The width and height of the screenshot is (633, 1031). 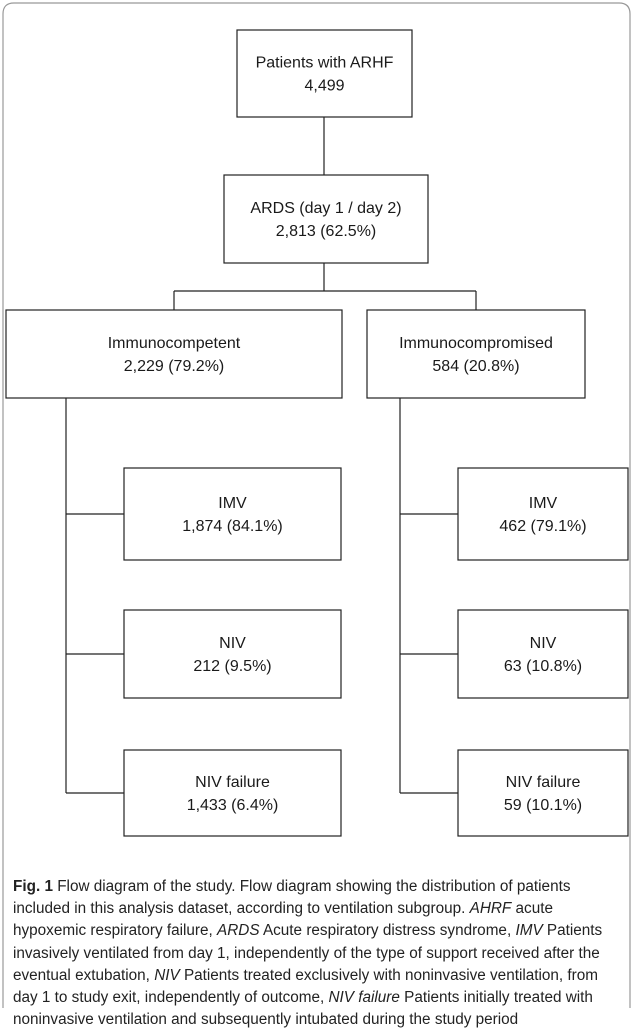 What do you see at coordinates (542, 526) in the screenshot?
I see `node-value: 462 (79.1%)` at bounding box center [542, 526].